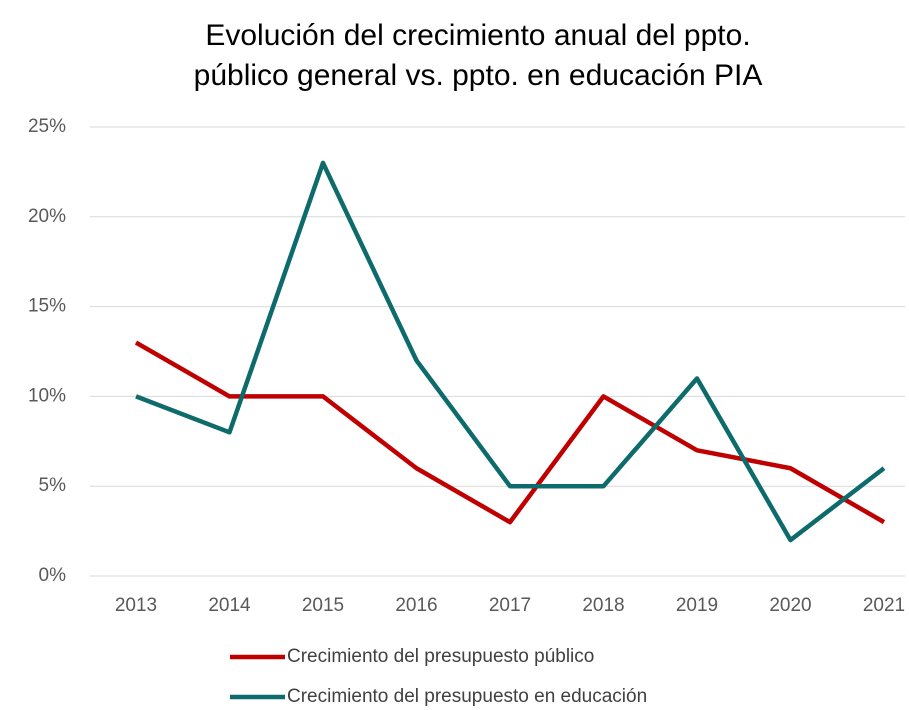  Describe the element at coordinates (416, 605) in the screenshot. I see `x-tick-label: 2016` at that location.